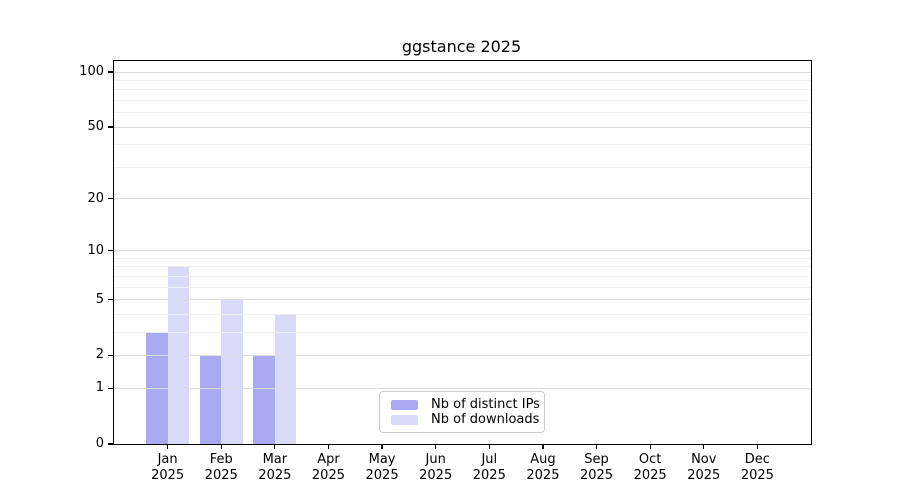 Image resolution: width=900 pixels, height=500 pixels. Describe the element at coordinates (275, 459) in the screenshot. I see `month-label: Mar` at that location.